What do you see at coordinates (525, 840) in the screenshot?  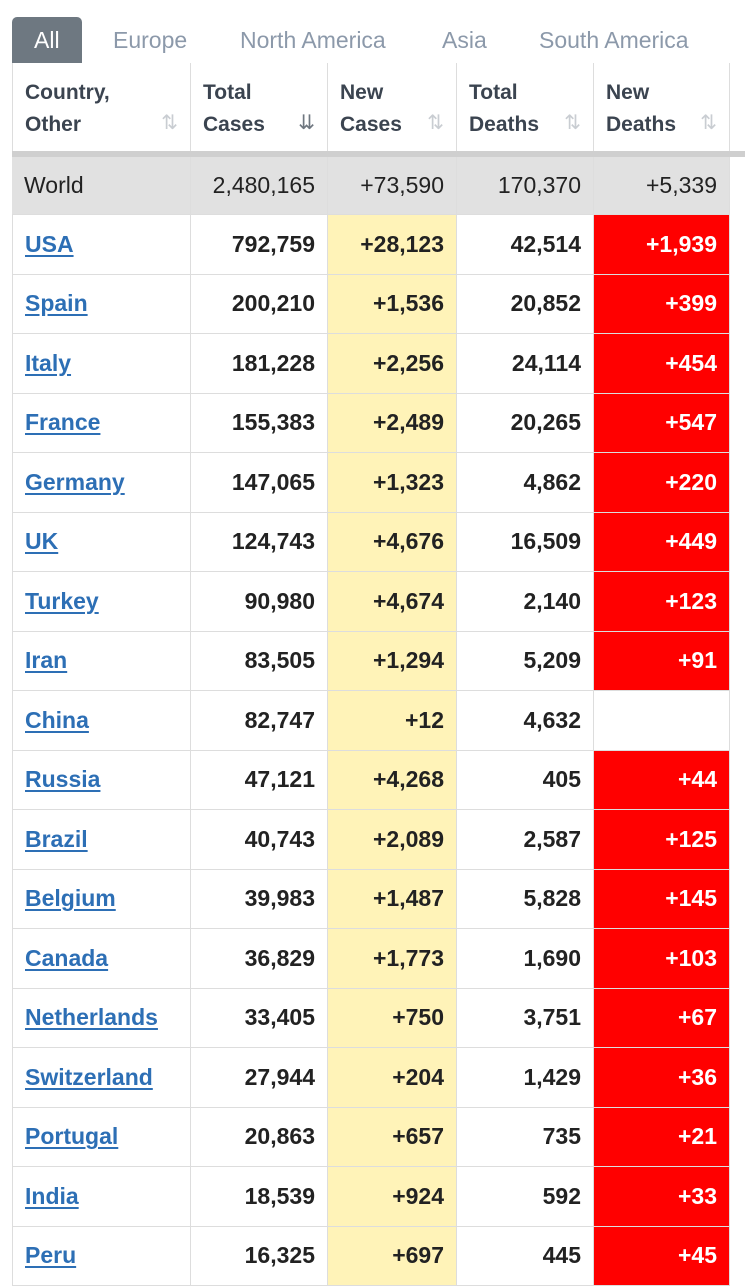 I see `total-deaths-cell: 2,587` at bounding box center [525, 840].